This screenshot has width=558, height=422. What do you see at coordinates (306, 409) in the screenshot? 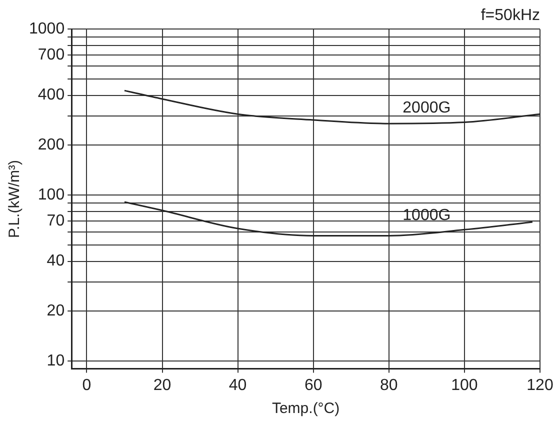
I see `x-axis-title: Temp.(°C)` at bounding box center [306, 409].